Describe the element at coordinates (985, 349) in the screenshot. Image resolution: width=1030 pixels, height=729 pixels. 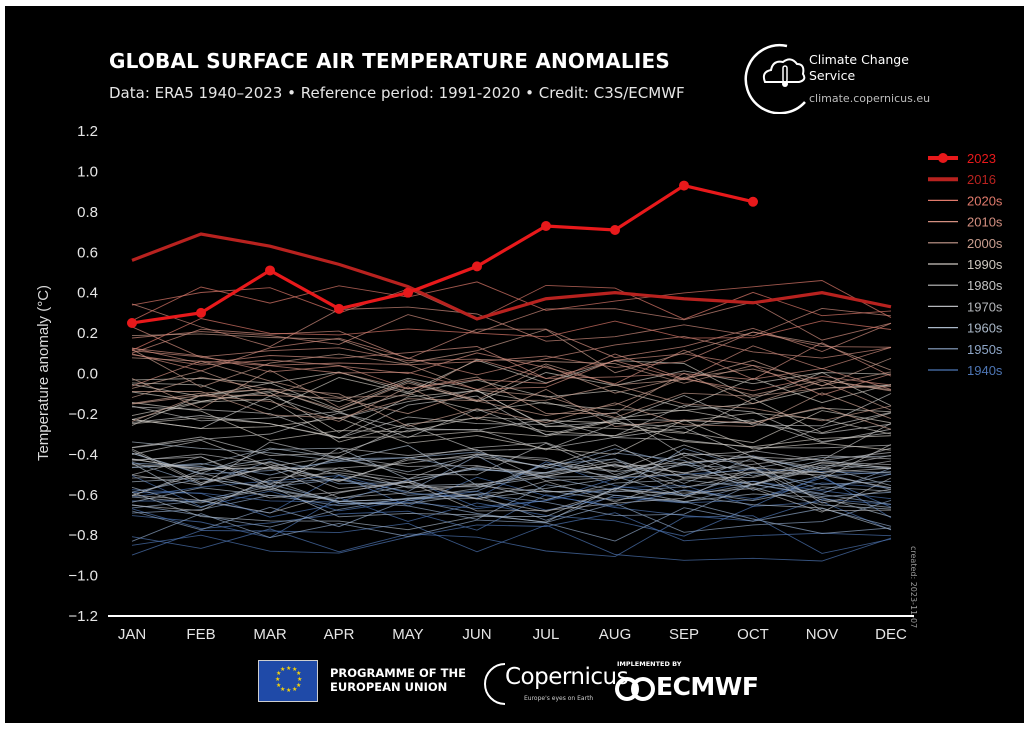
I see `legend-label-1950s: 1950s` at that location.